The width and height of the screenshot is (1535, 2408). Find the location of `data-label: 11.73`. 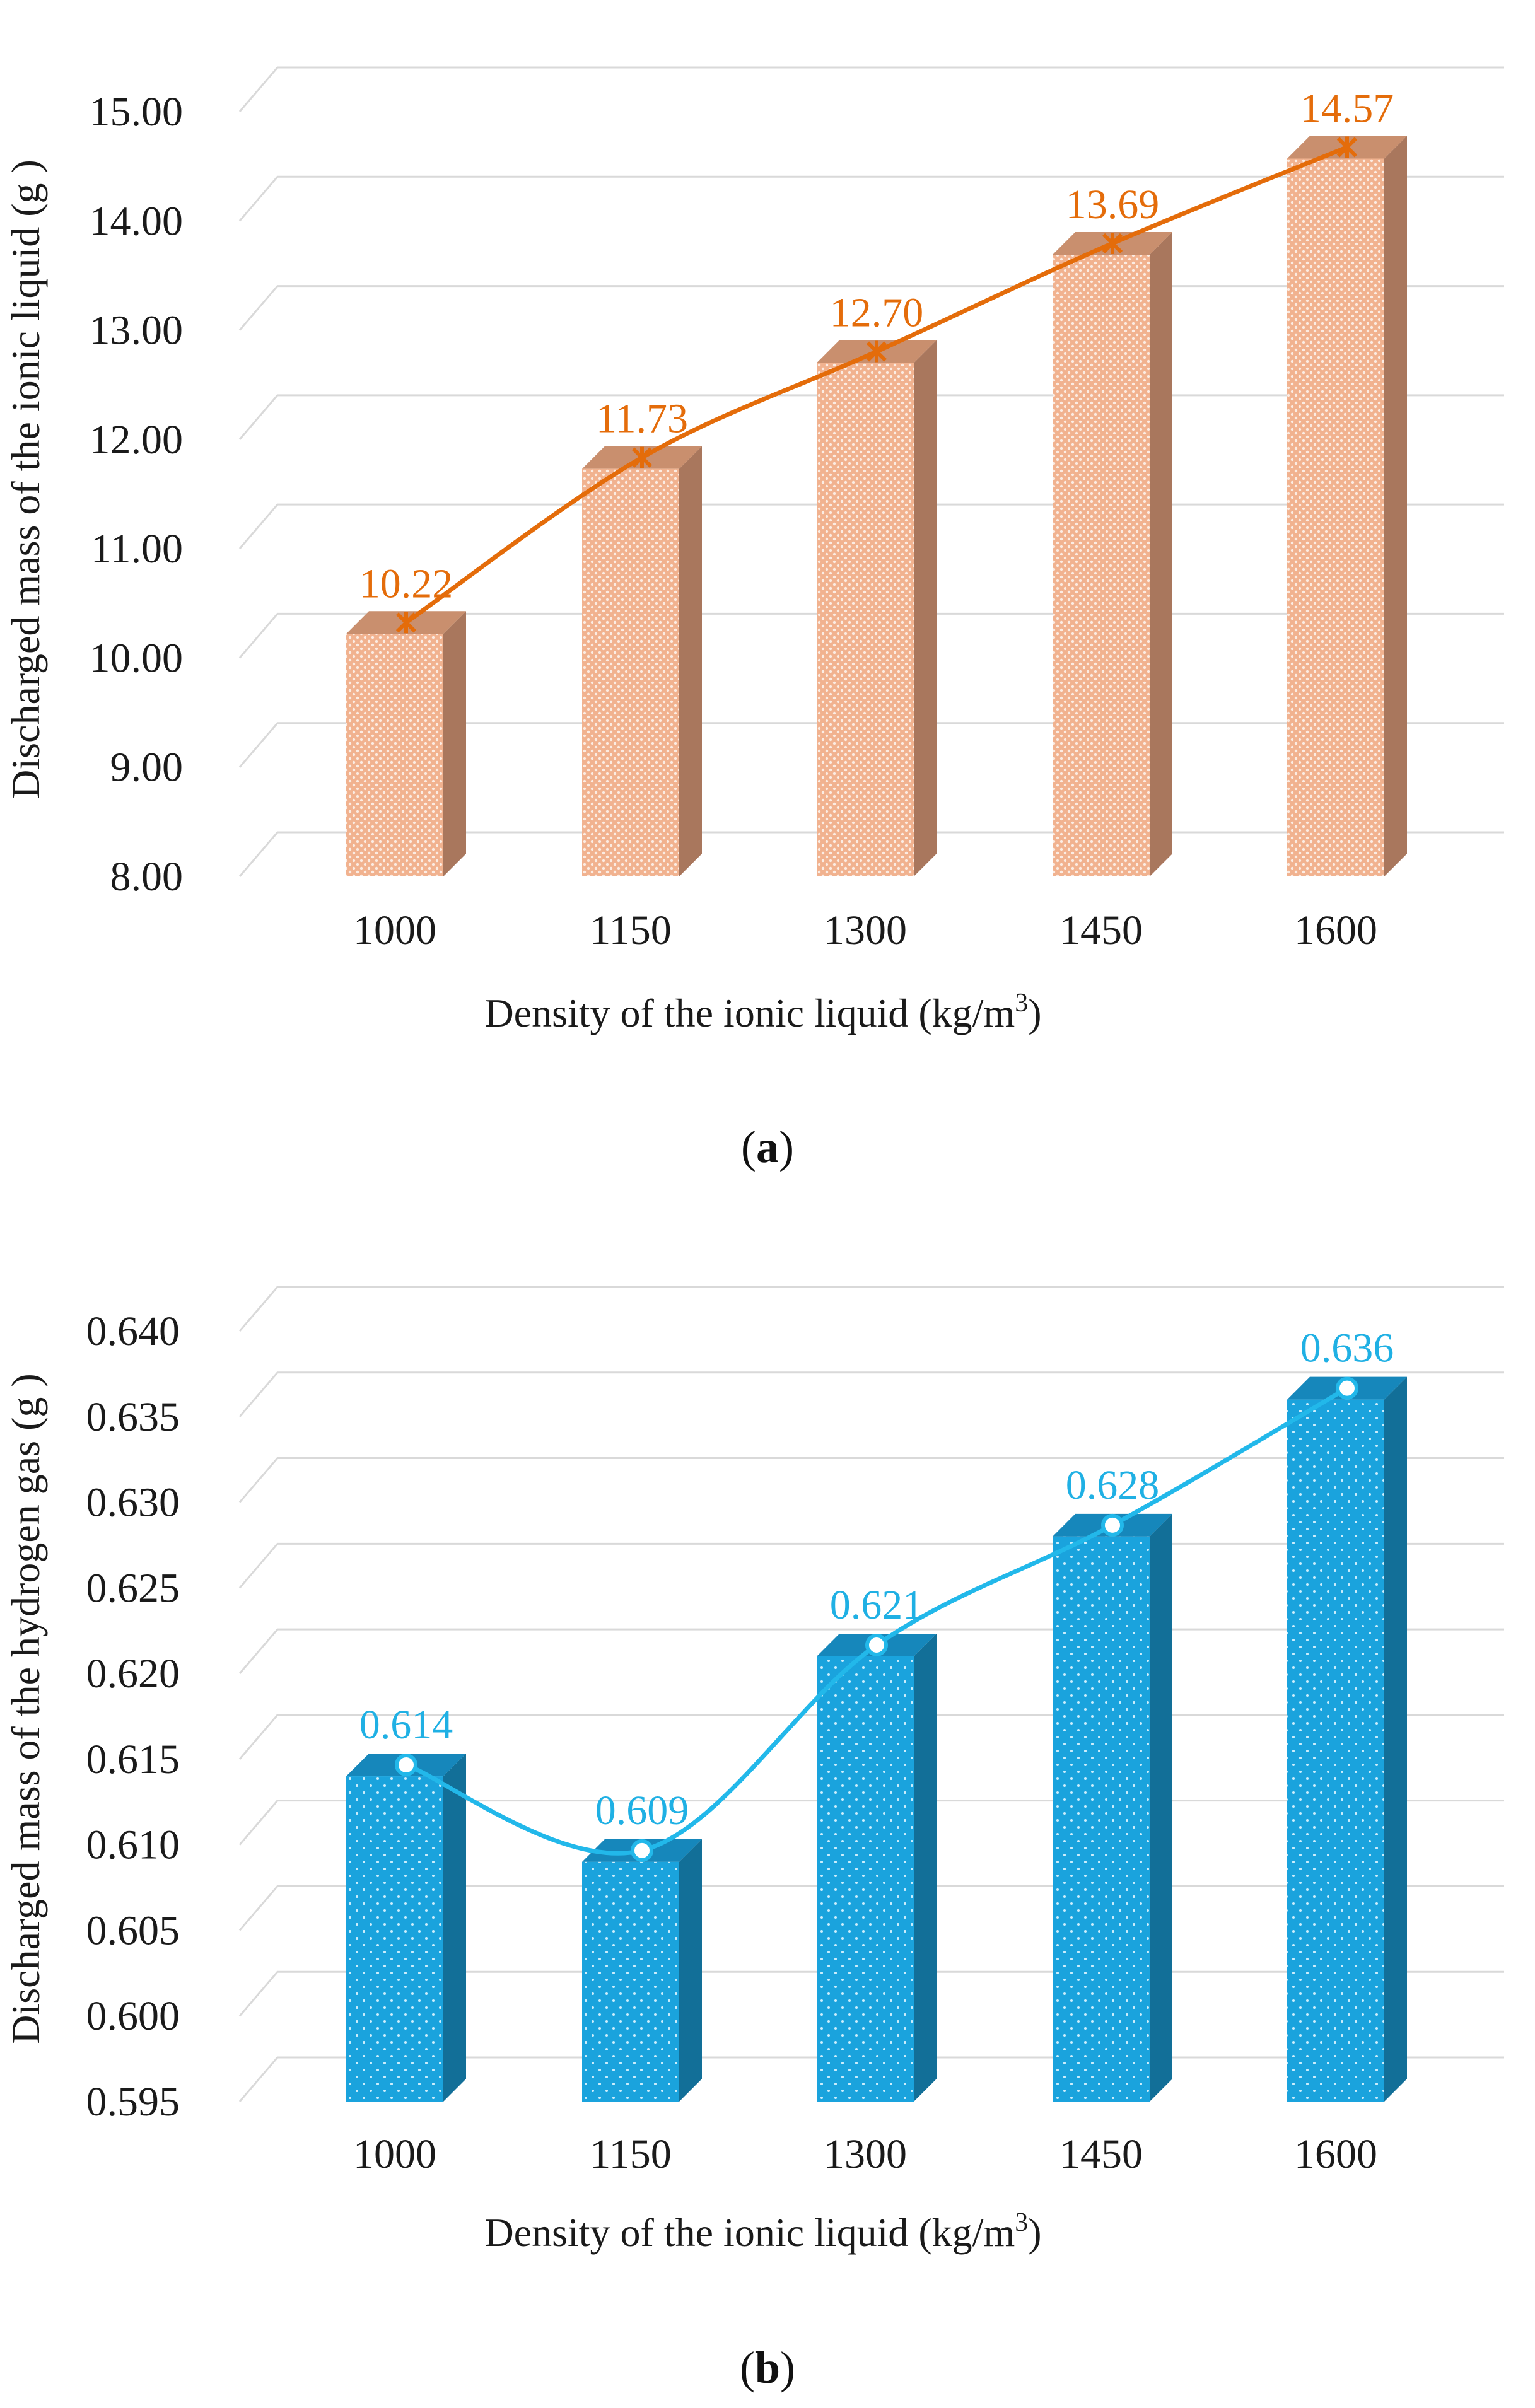

data-label: 11.73 is located at coordinates (642, 419).